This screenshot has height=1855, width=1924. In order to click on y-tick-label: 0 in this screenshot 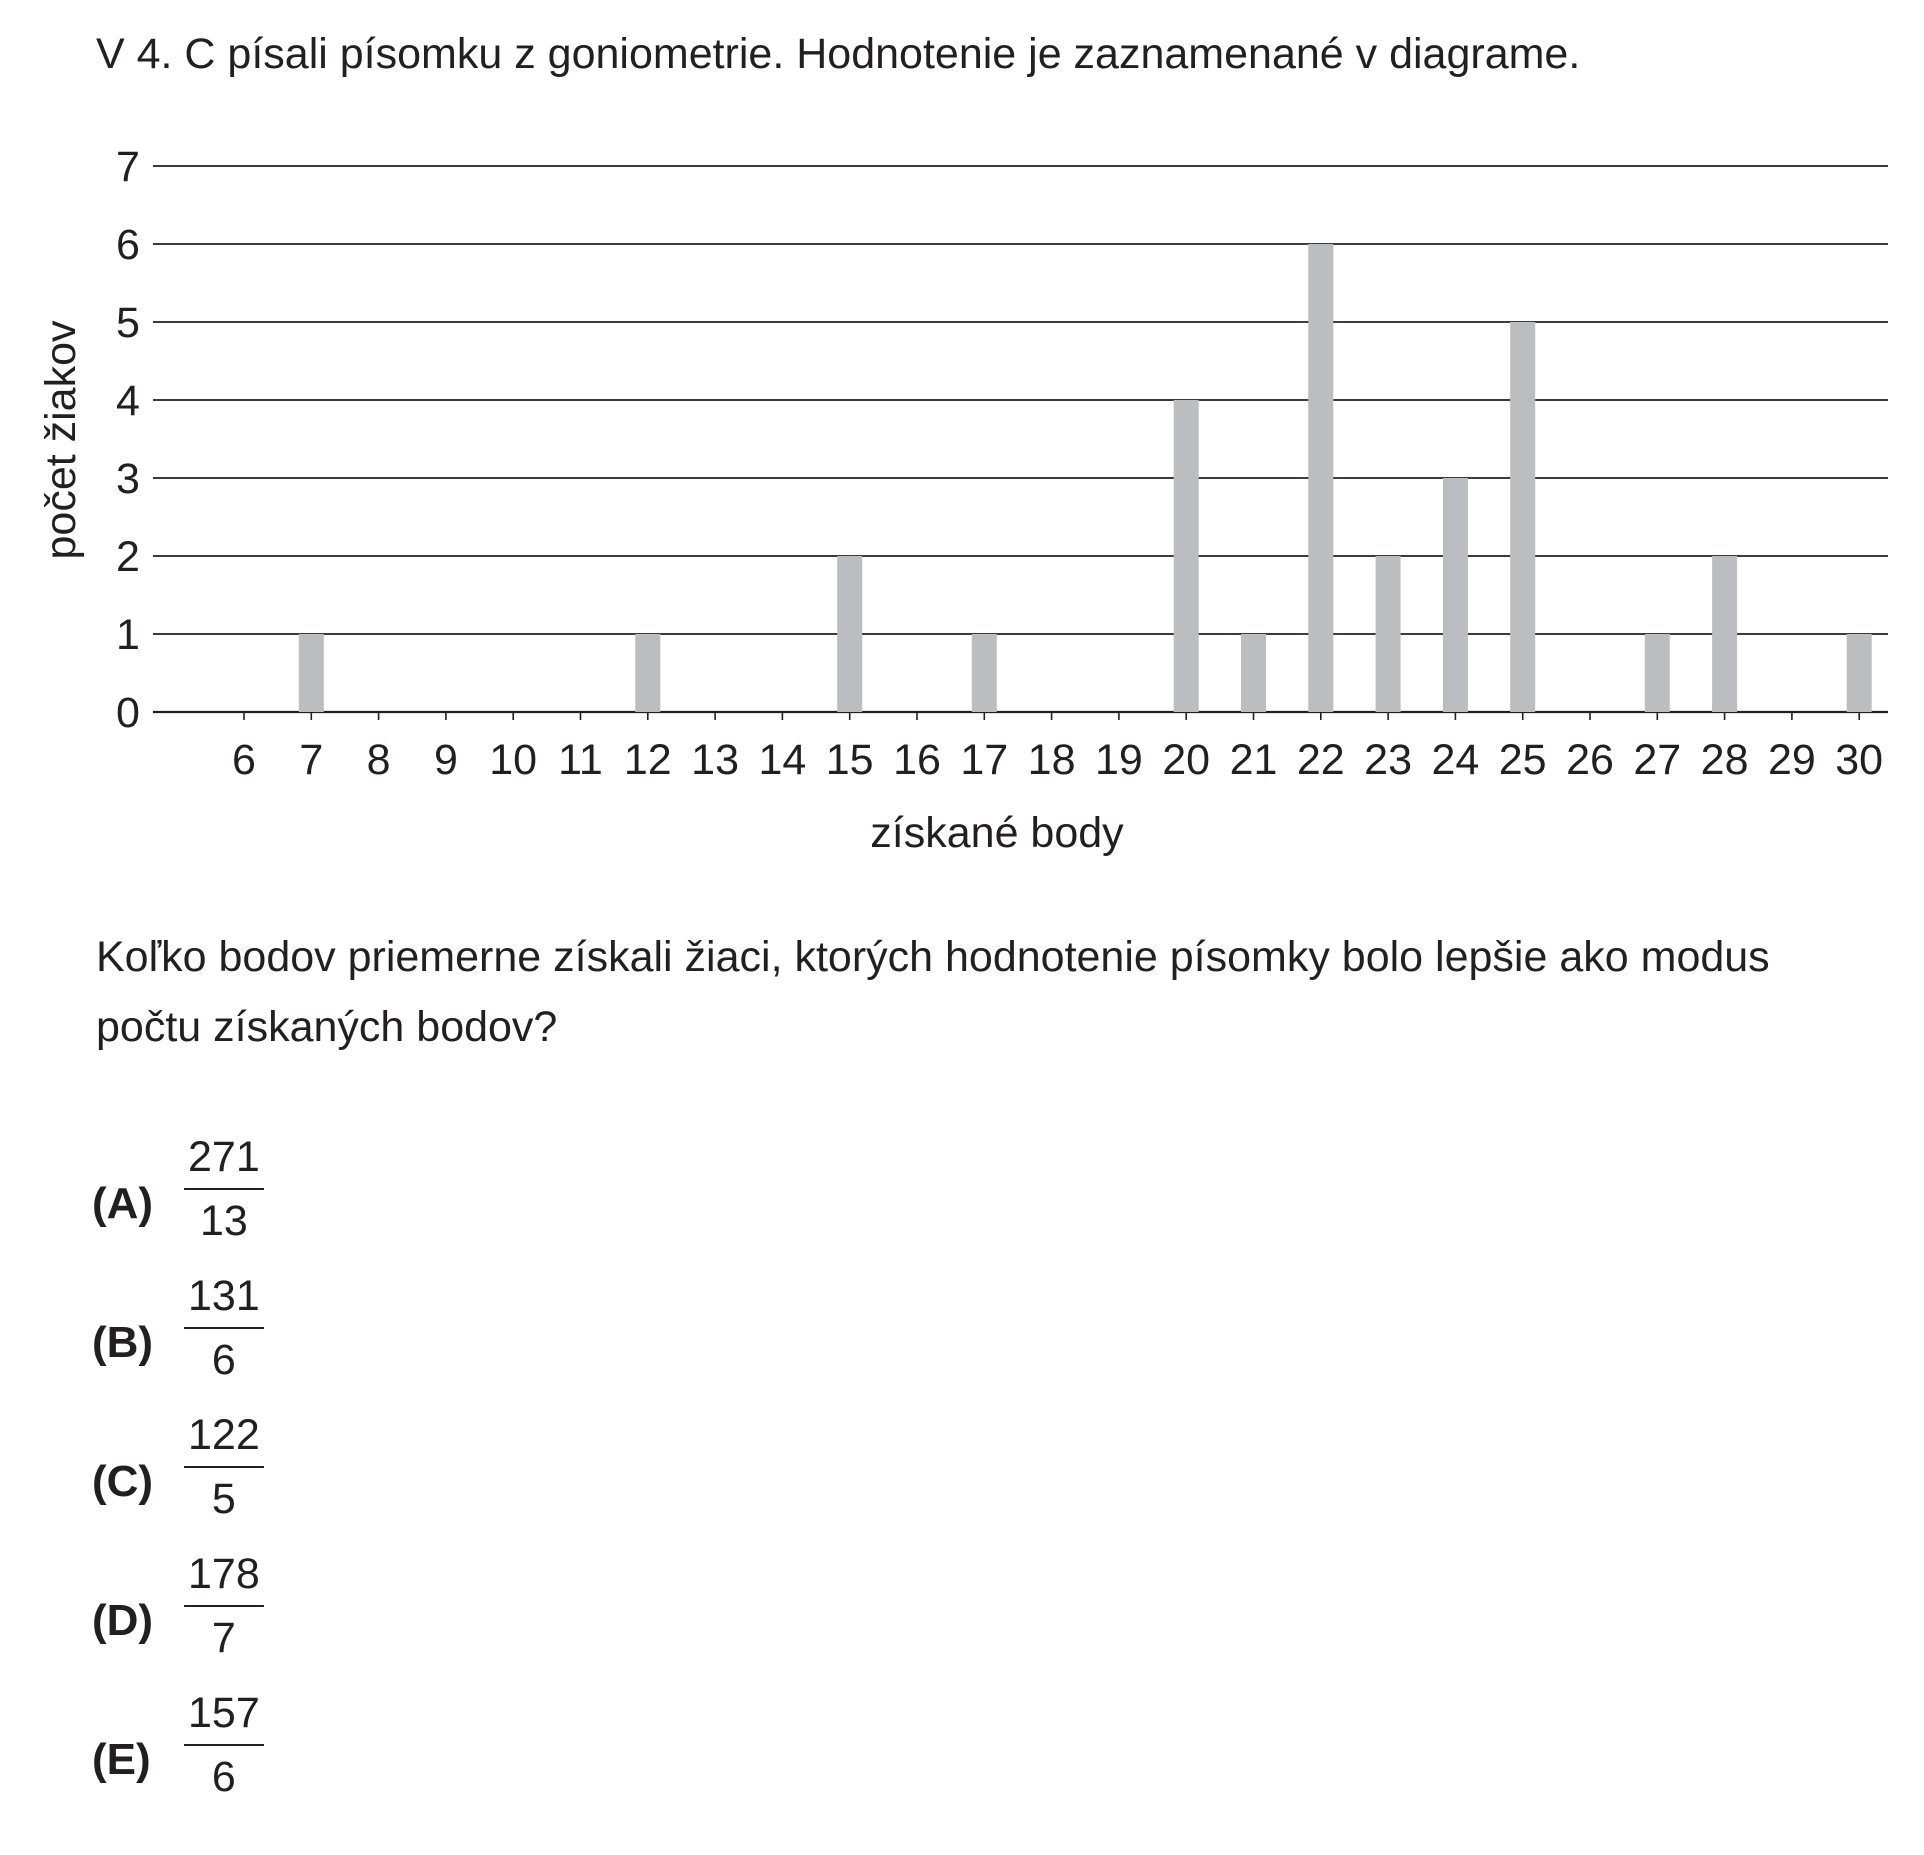, I will do `click(128, 713)`.